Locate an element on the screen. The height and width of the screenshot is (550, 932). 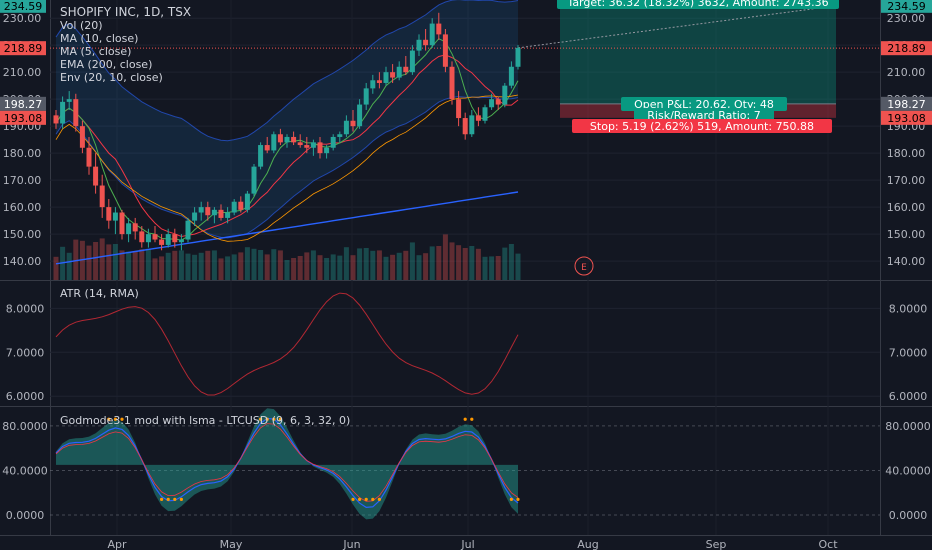
legend-ma10: MA (10, close) is located at coordinates (99, 38).